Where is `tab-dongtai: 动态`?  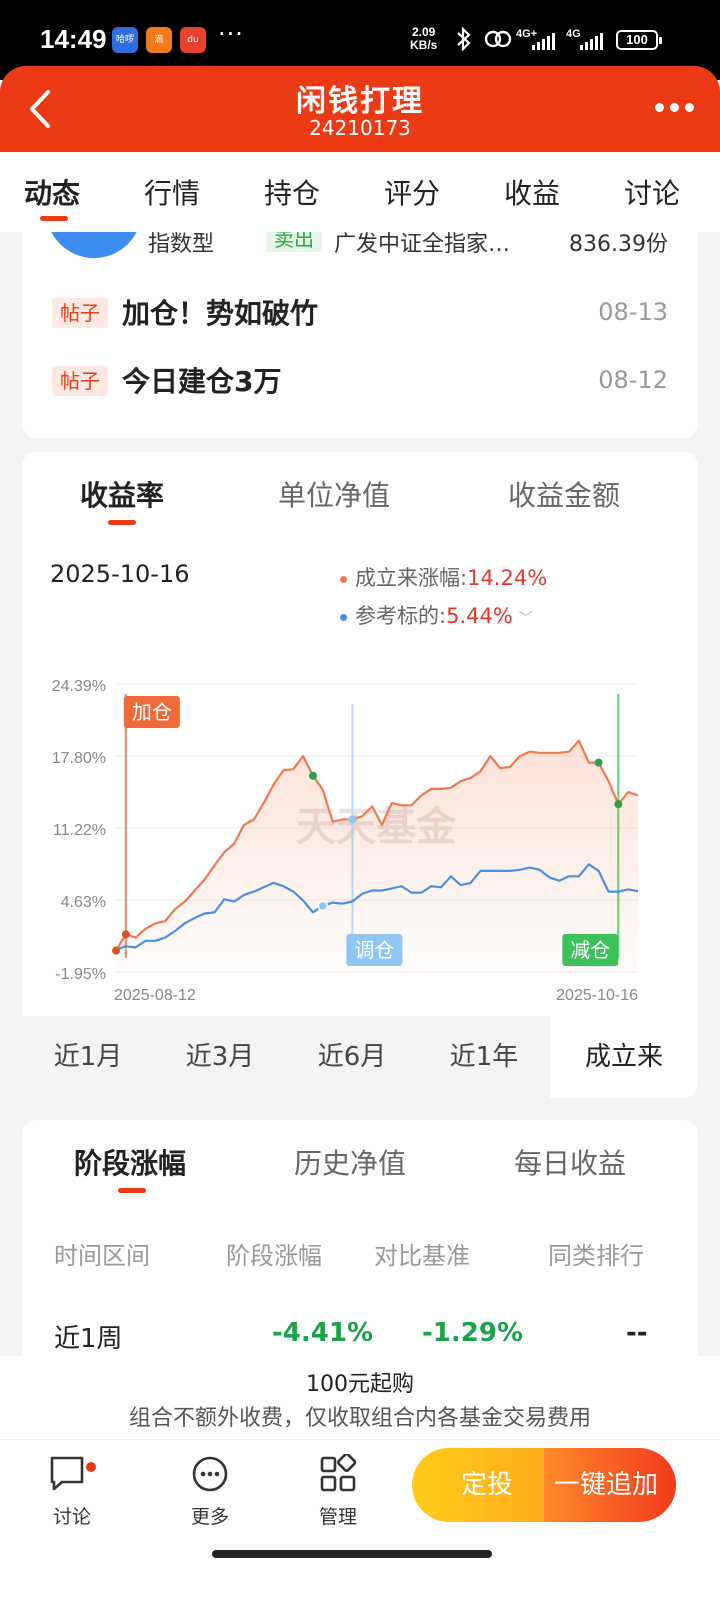
tab-dongtai: 动态 is located at coordinates (52, 193).